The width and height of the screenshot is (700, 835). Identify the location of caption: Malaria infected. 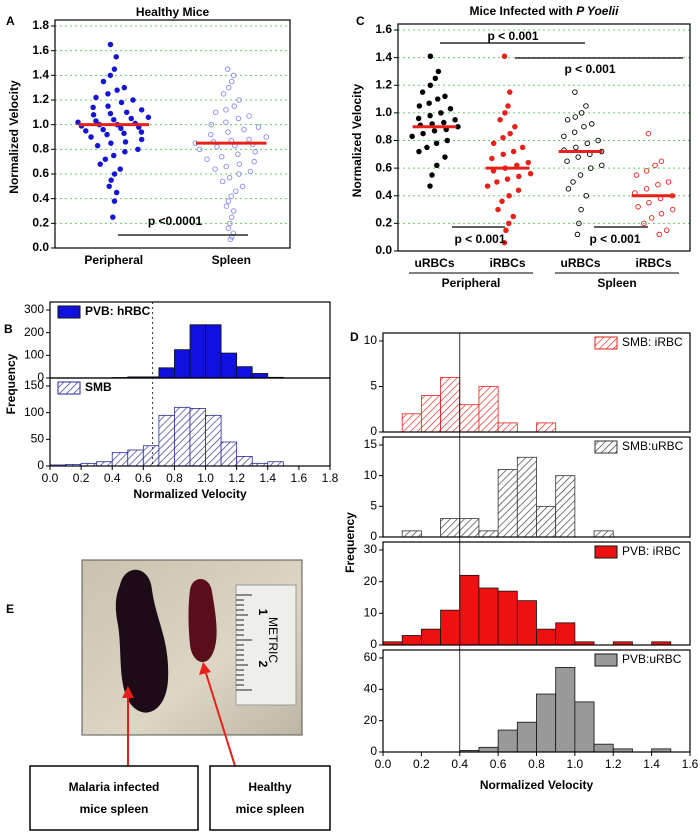
(114, 787).